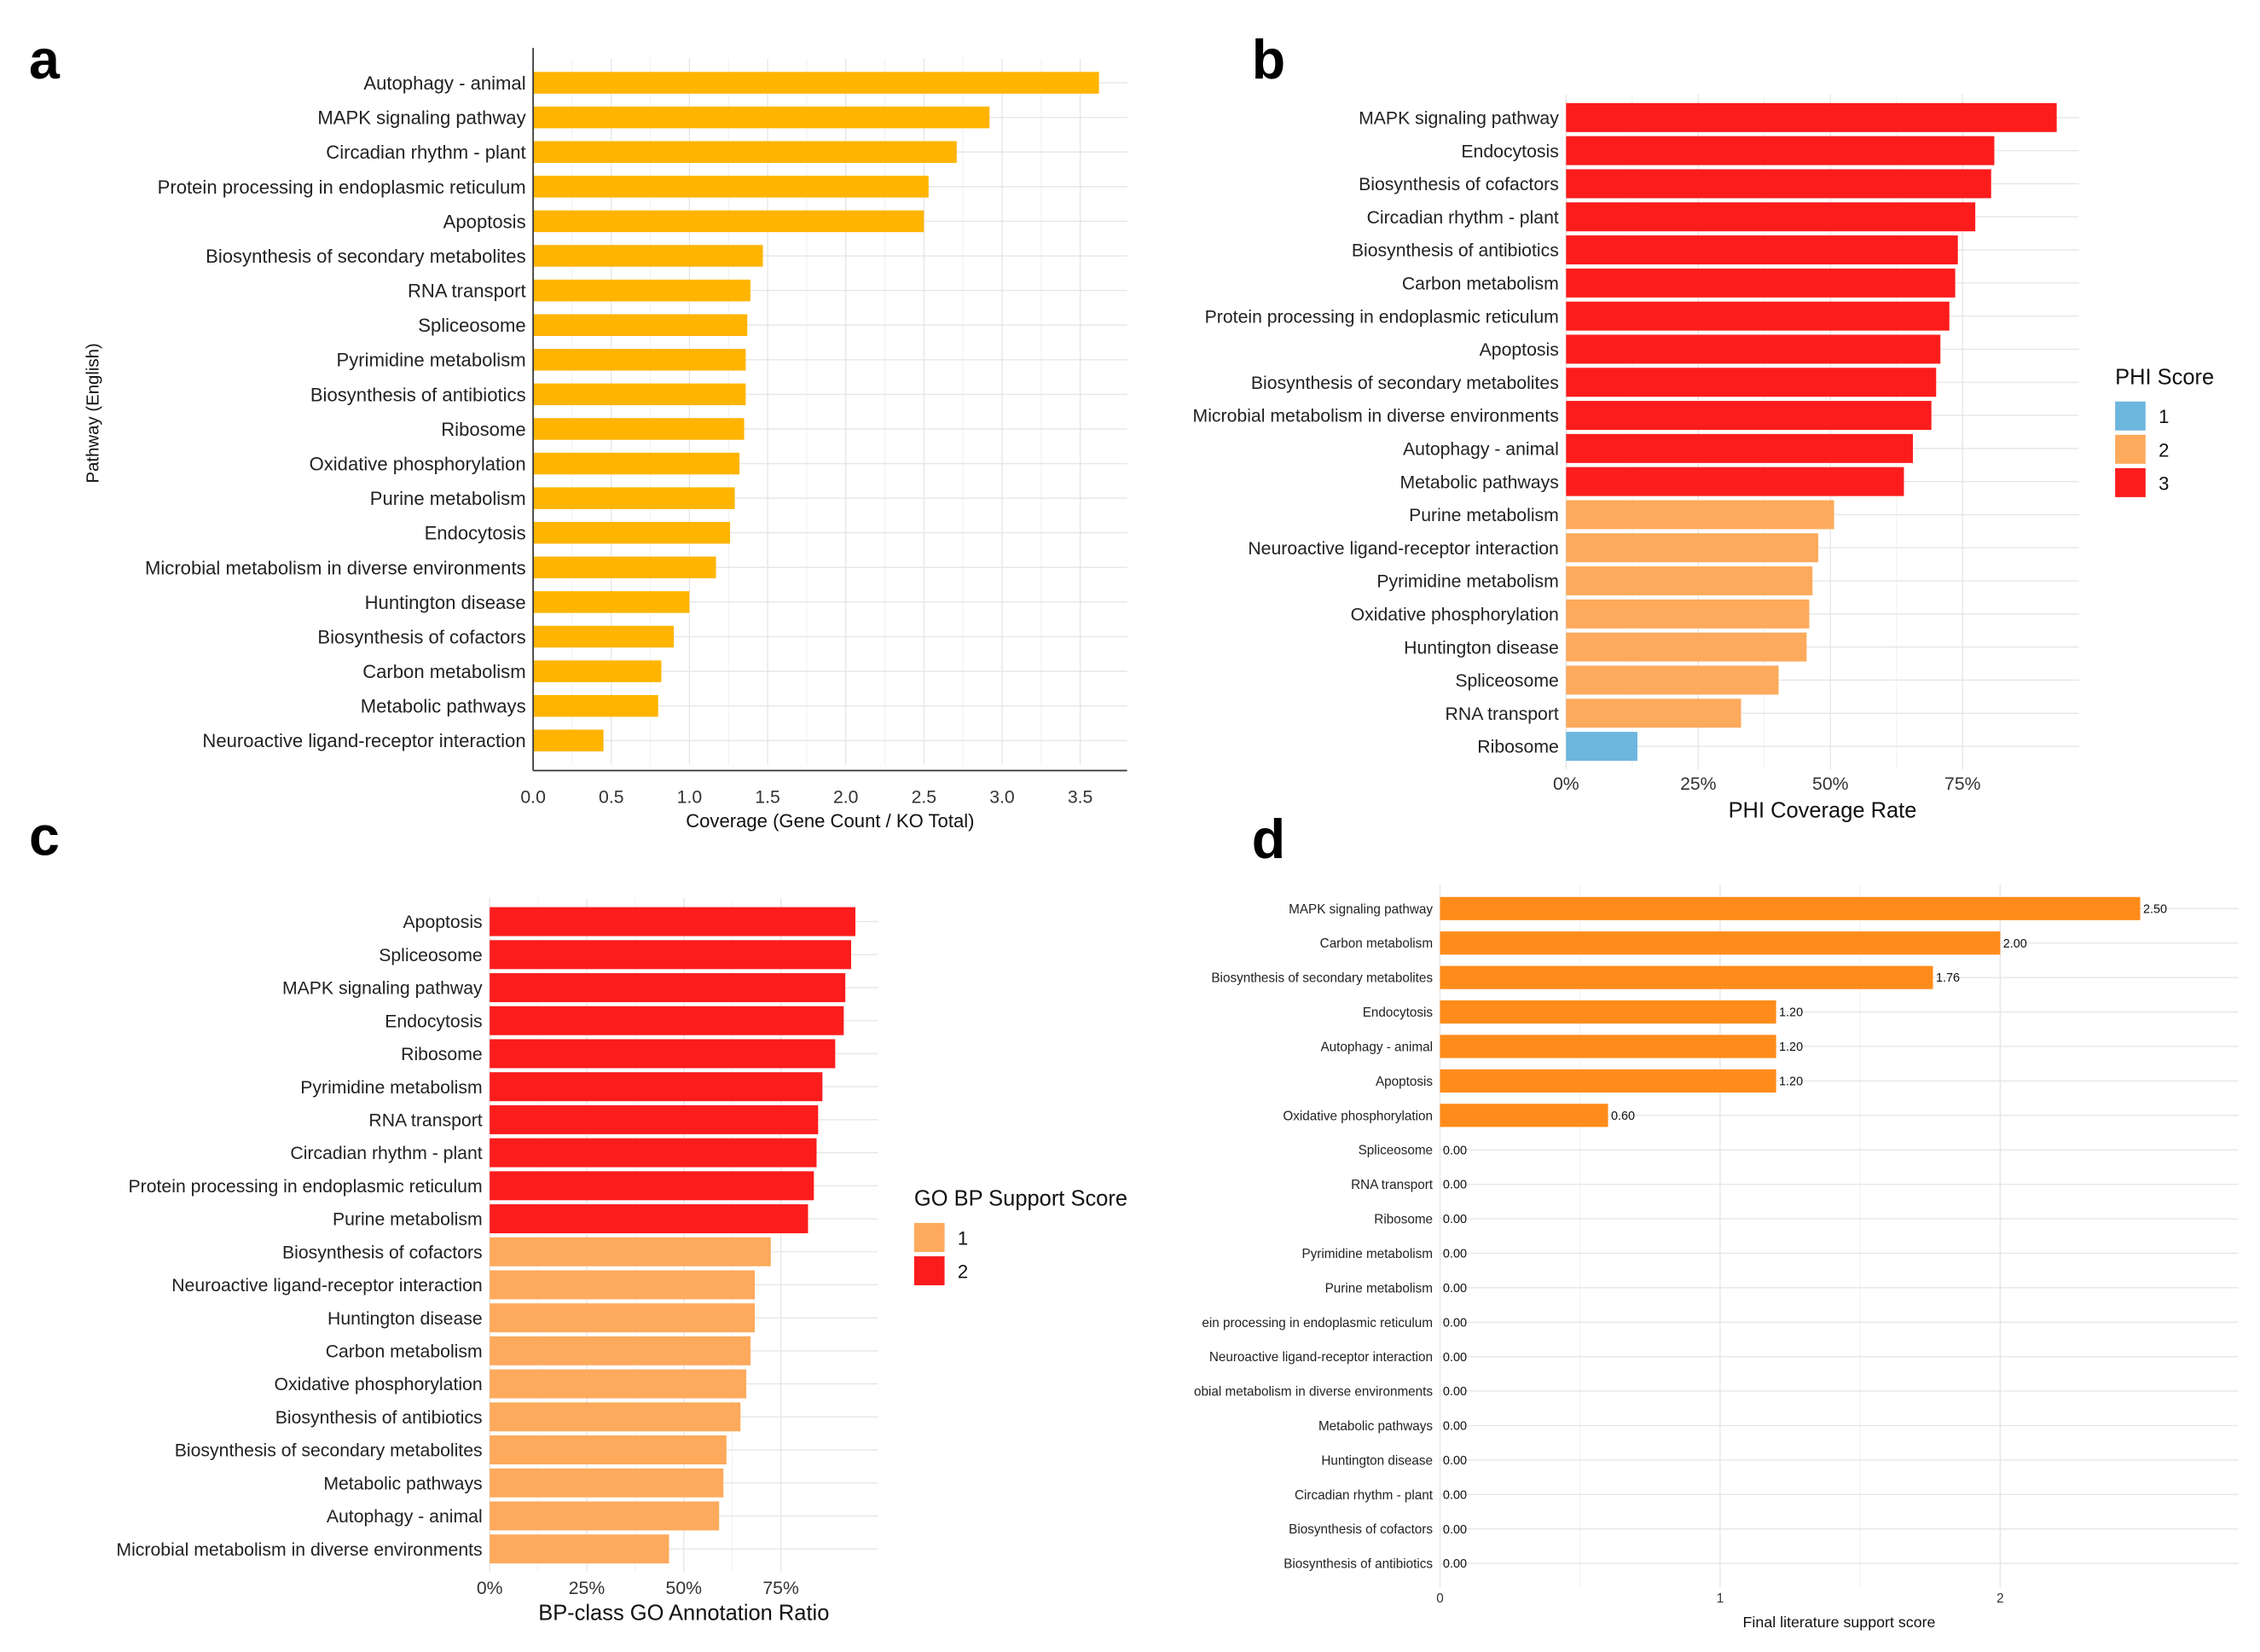 The height and width of the screenshot is (1652, 2260). What do you see at coordinates (1509, 151) in the screenshot?
I see `category-label: Endocytosis` at bounding box center [1509, 151].